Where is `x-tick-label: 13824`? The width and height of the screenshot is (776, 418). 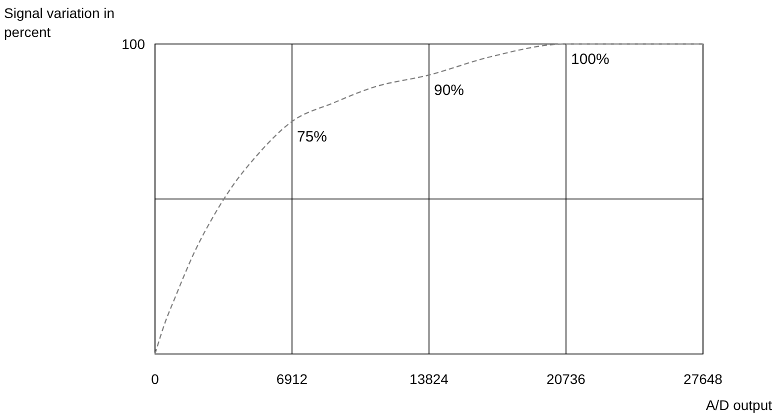 x-tick-label: 13824 is located at coordinates (429, 379).